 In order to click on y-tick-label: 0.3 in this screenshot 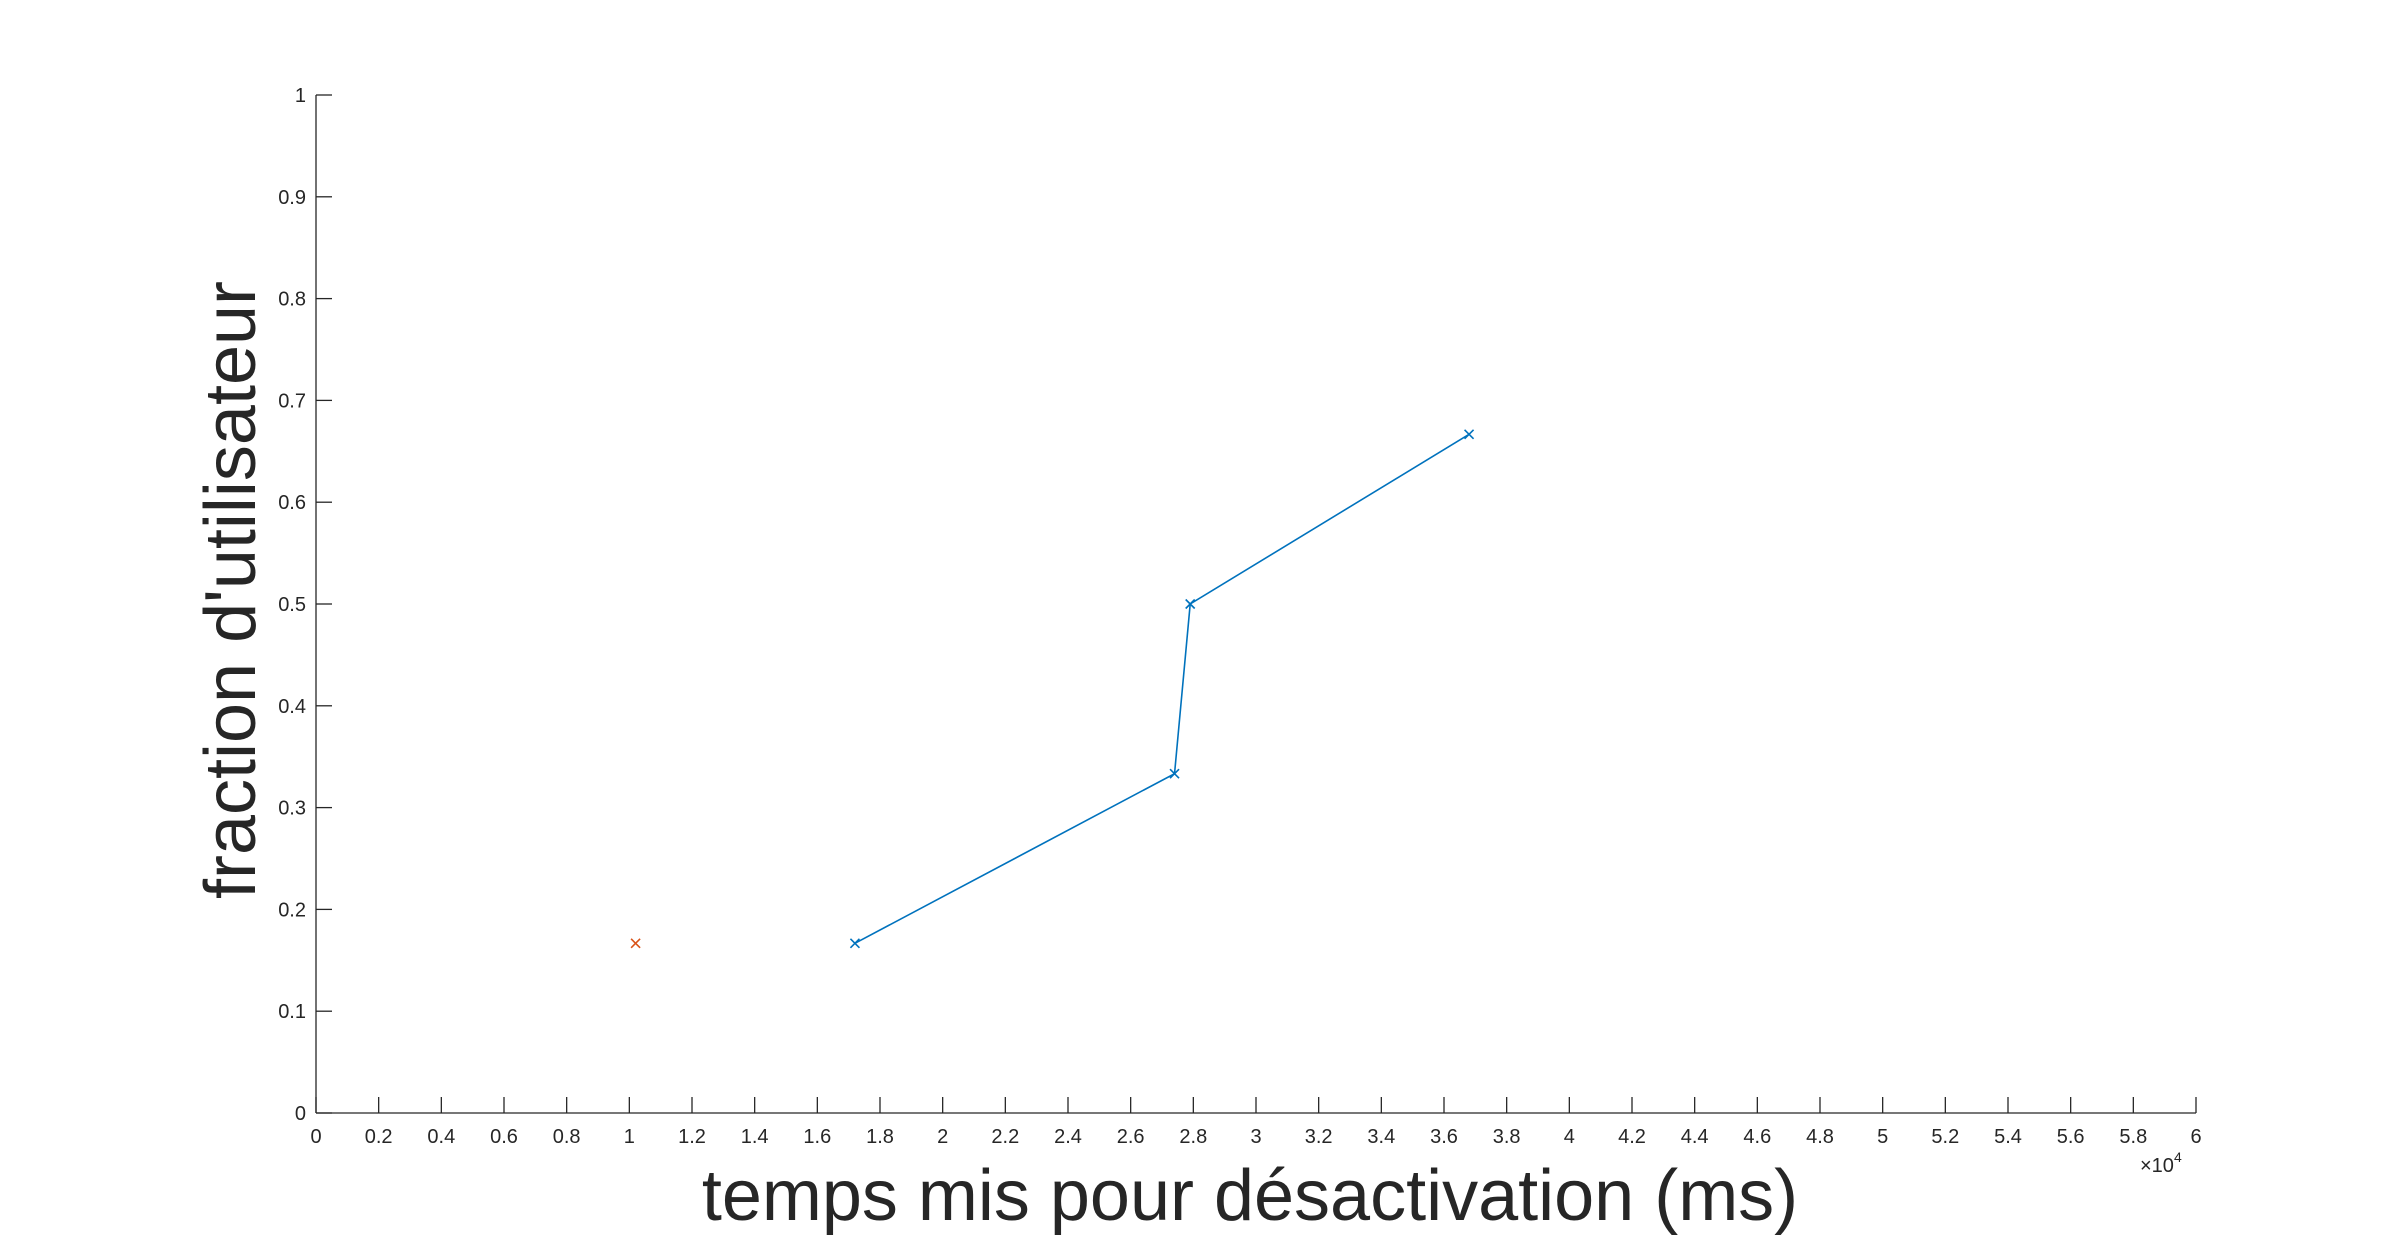, I will do `click(292, 809)`.